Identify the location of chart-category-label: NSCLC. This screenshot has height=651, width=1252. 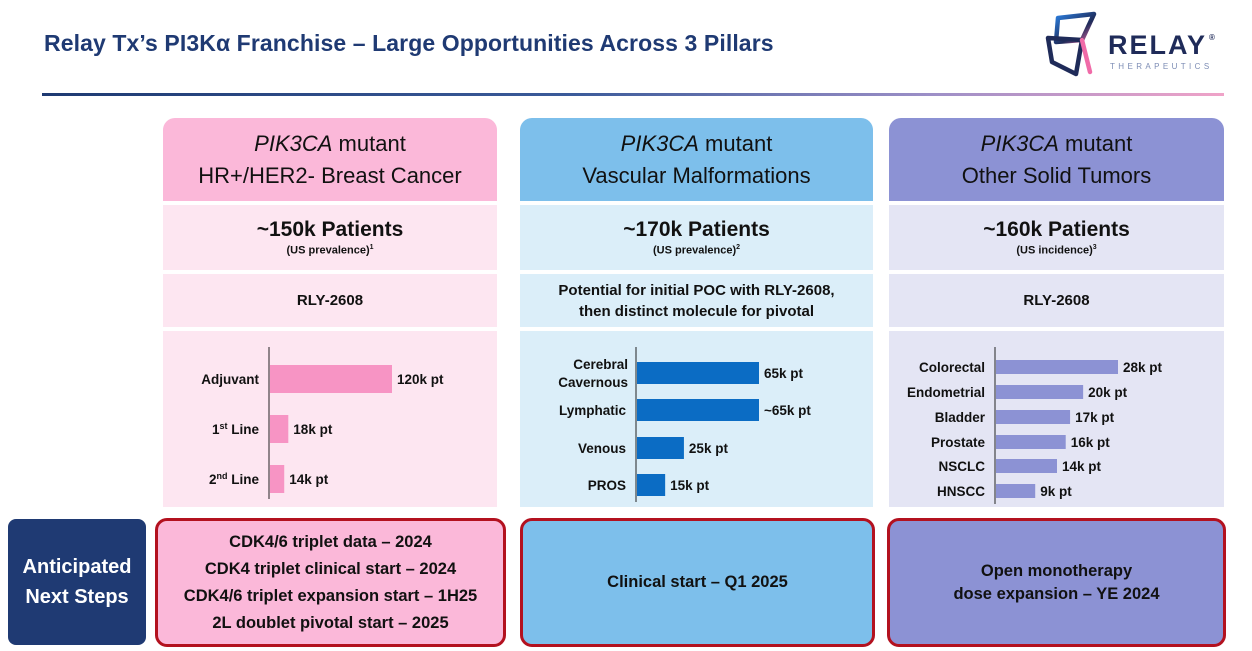
(962, 466).